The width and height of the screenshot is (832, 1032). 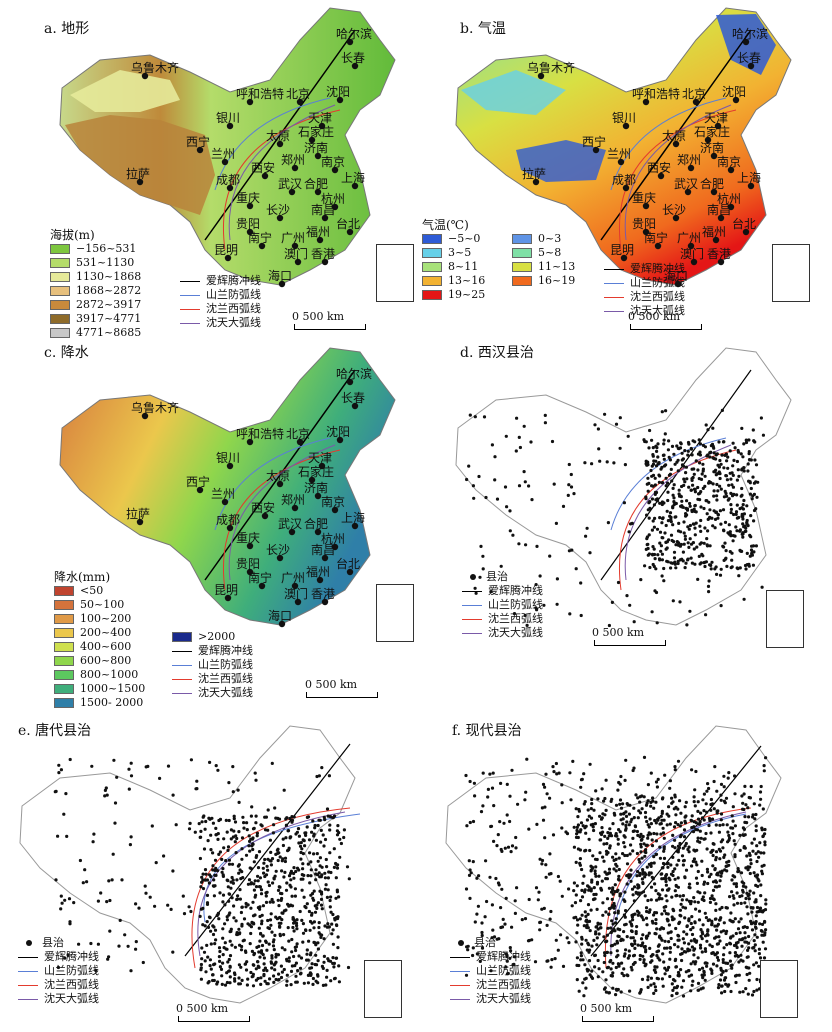 What do you see at coordinates (503, 956) in the screenshot?
I see `line-label: 爱辉腾冲线` at bounding box center [503, 956].